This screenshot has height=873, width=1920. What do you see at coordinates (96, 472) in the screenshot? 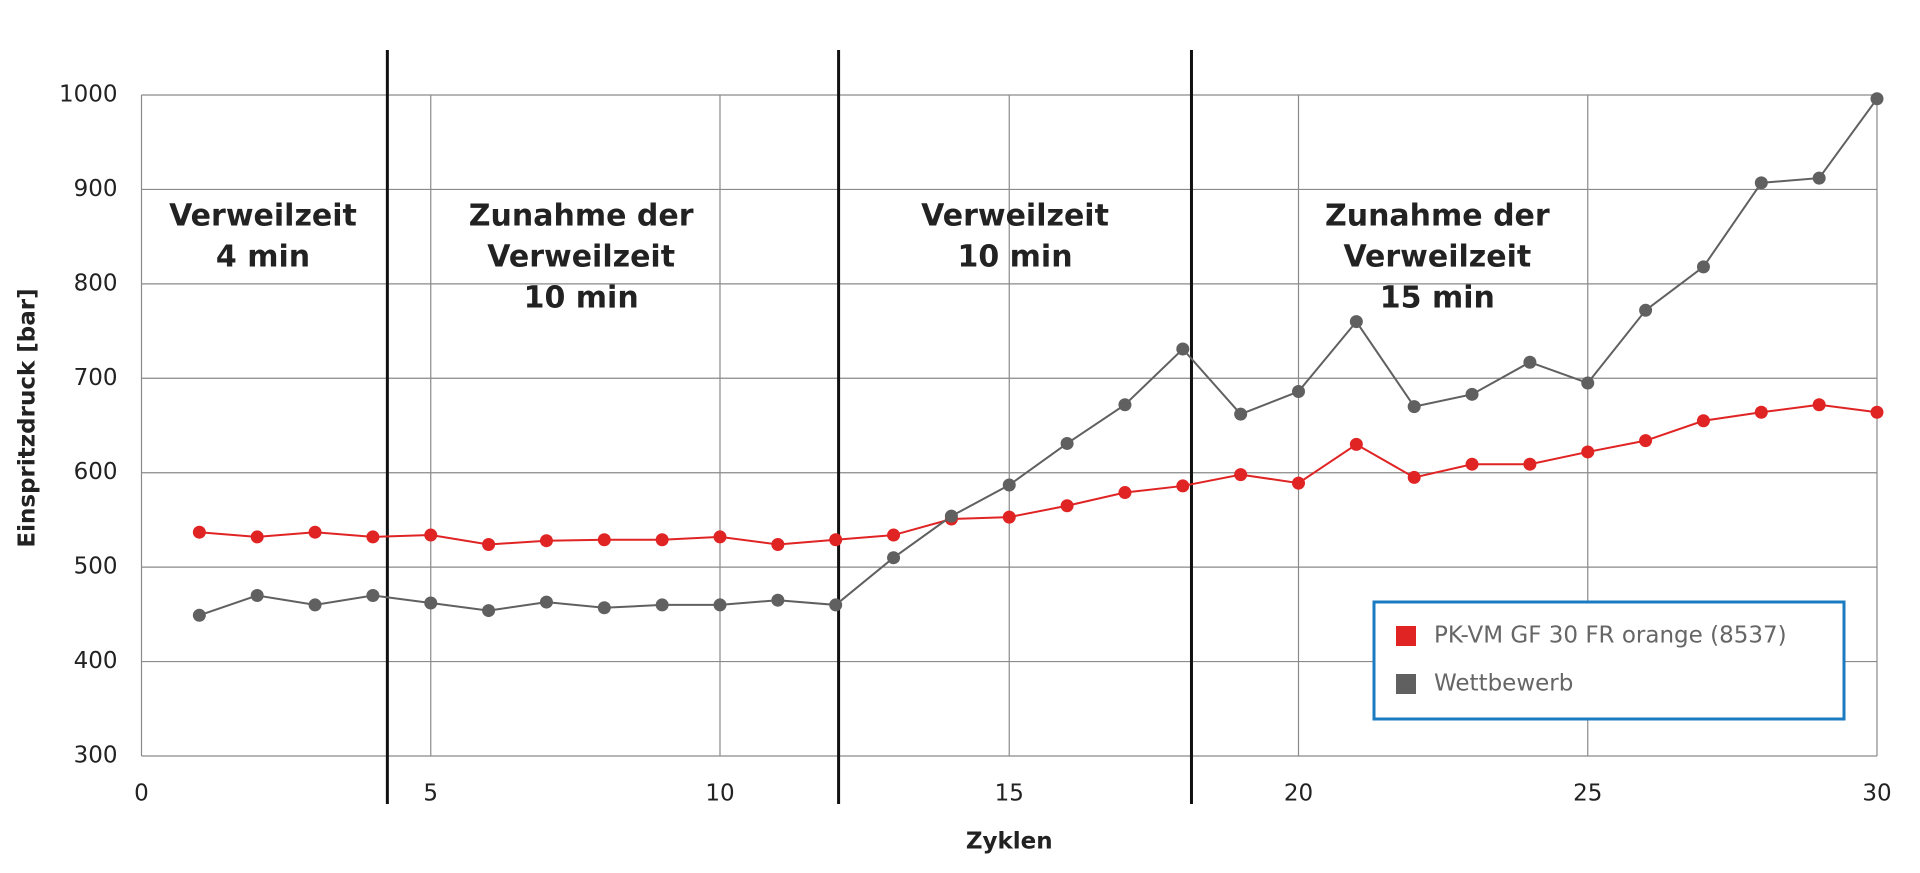
I see `y-tick-label: 600` at bounding box center [96, 472].